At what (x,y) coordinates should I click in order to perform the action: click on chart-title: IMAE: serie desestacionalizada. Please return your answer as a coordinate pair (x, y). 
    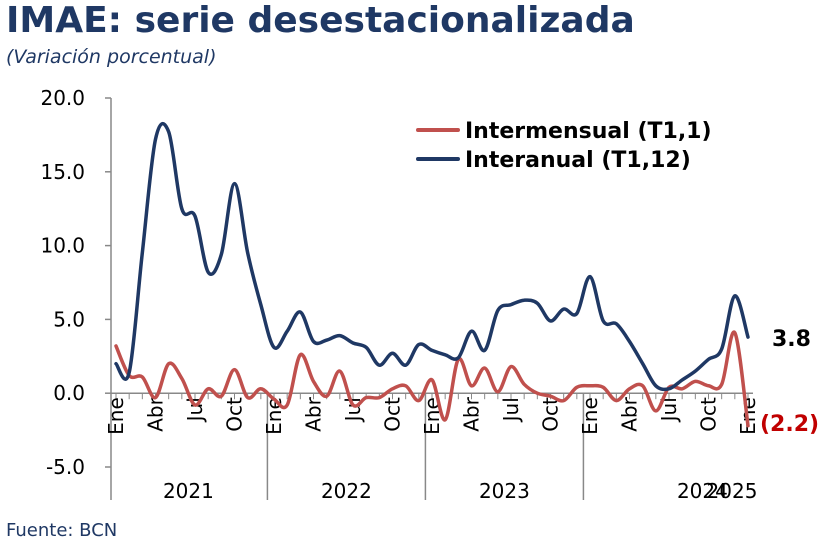
    Looking at the image, I should click on (320, 20).